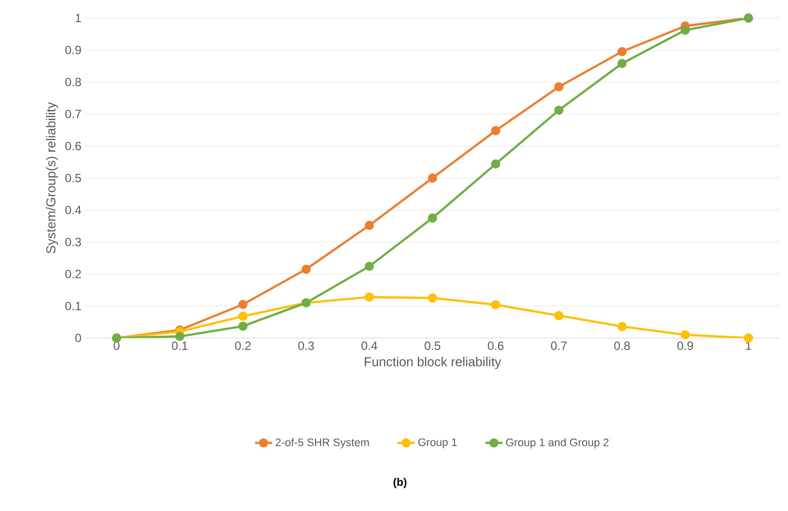 This screenshot has height=511, width=788. Describe the element at coordinates (243, 346) in the screenshot. I see `x-tick-label: 0.2` at that location.